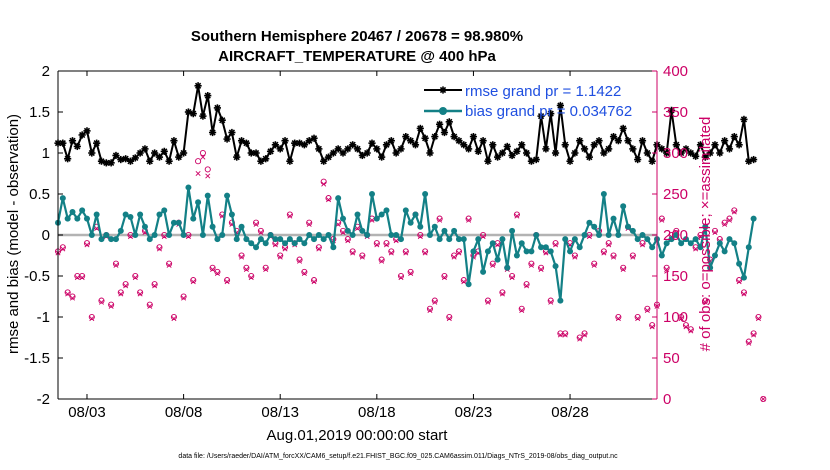 The width and height of the screenshot is (830, 470). Describe the element at coordinates (443, 111) in the screenshot. I see `legend-bias-marker` at that location.